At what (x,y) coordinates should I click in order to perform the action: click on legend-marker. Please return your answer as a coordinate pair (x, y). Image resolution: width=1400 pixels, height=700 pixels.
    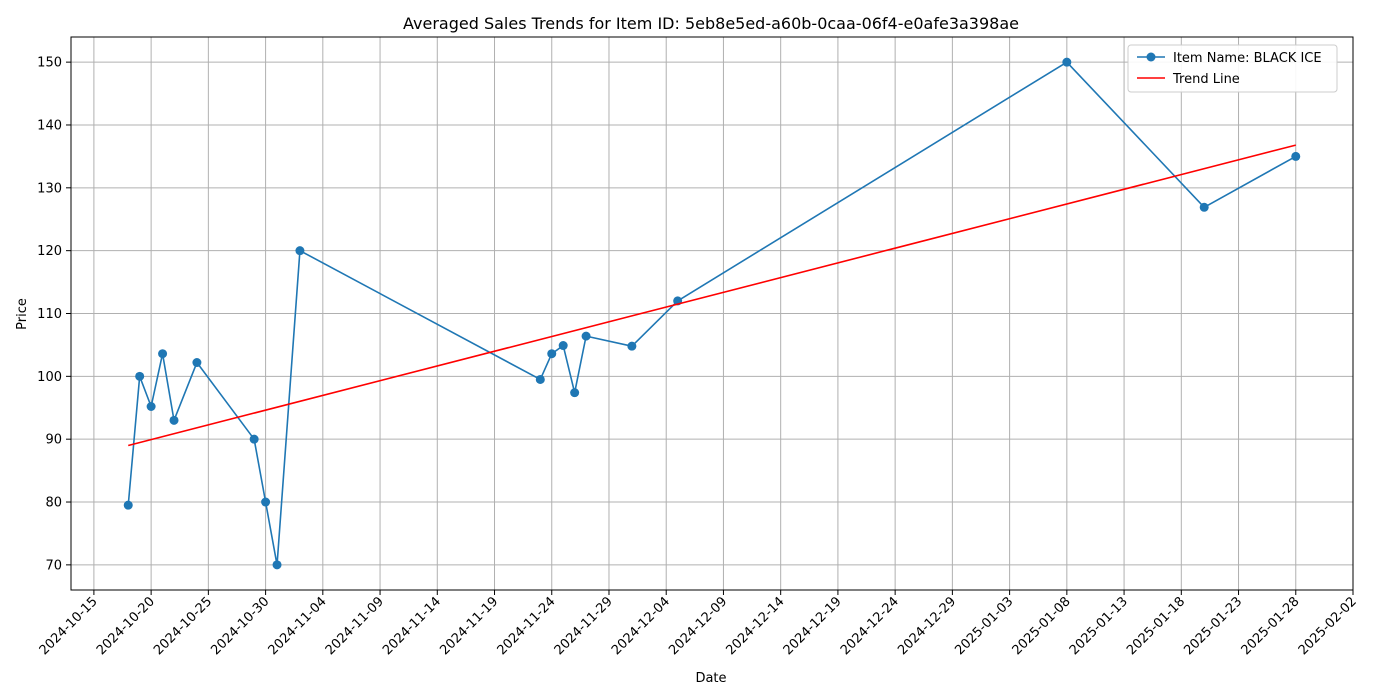
    Looking at the image, I should click on (1151, 57).